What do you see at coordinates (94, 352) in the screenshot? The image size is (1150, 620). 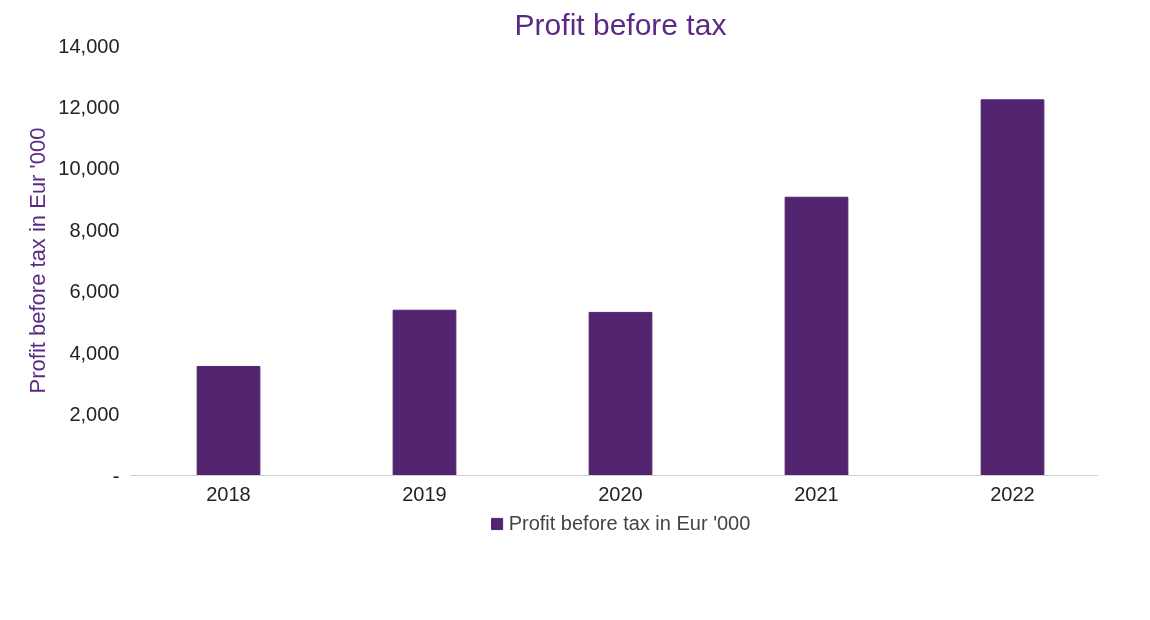 I see `y-tick-label: 4,000` at bounding box center [94, 352].